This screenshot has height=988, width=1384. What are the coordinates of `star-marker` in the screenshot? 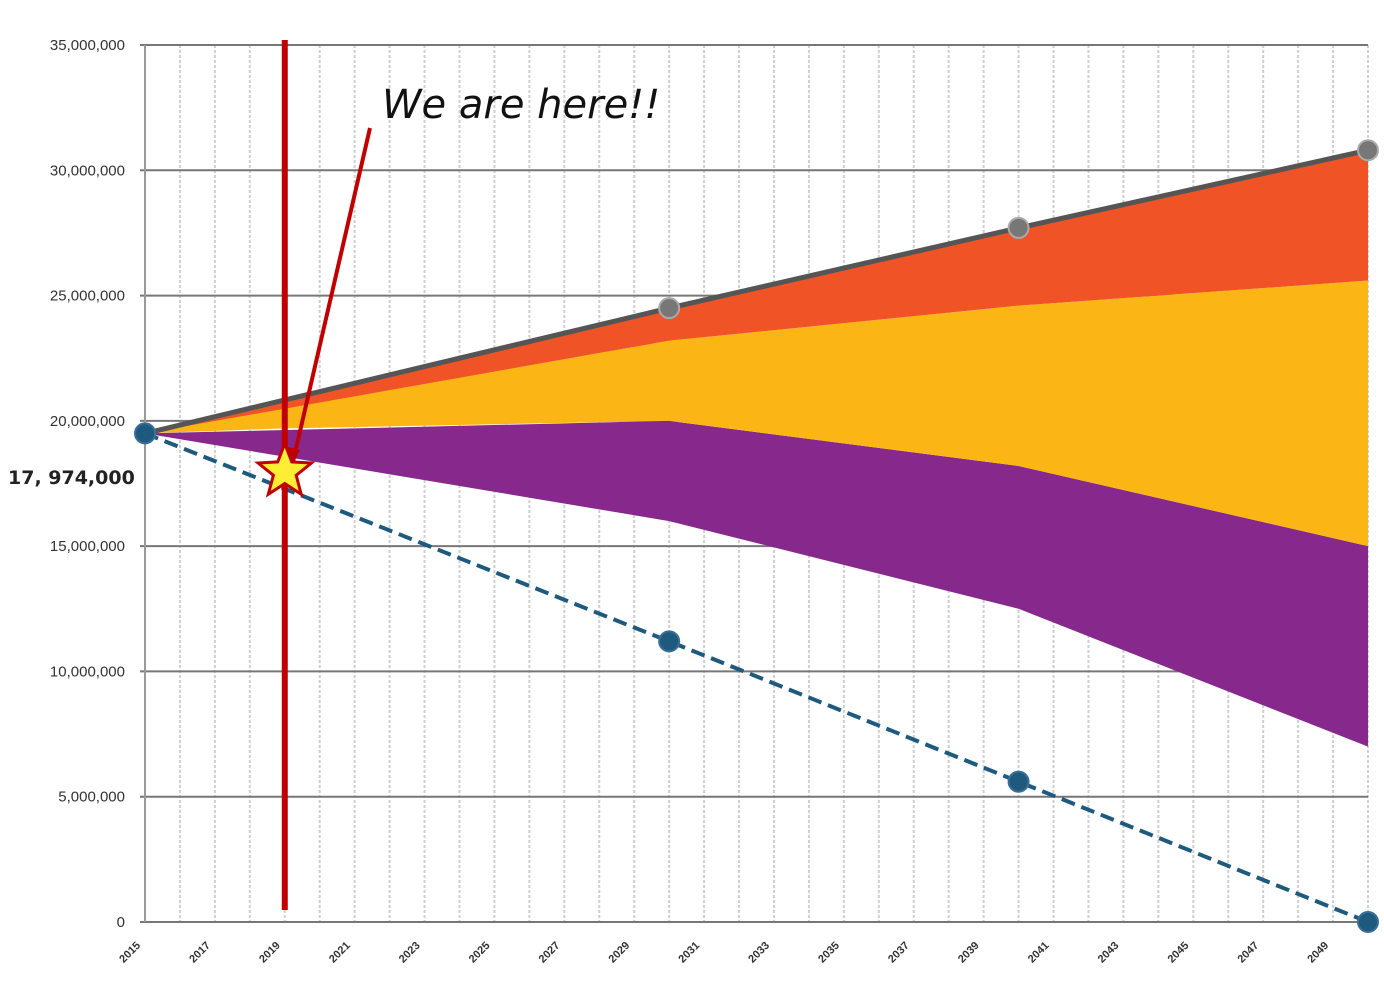 It's located at (285, 468).